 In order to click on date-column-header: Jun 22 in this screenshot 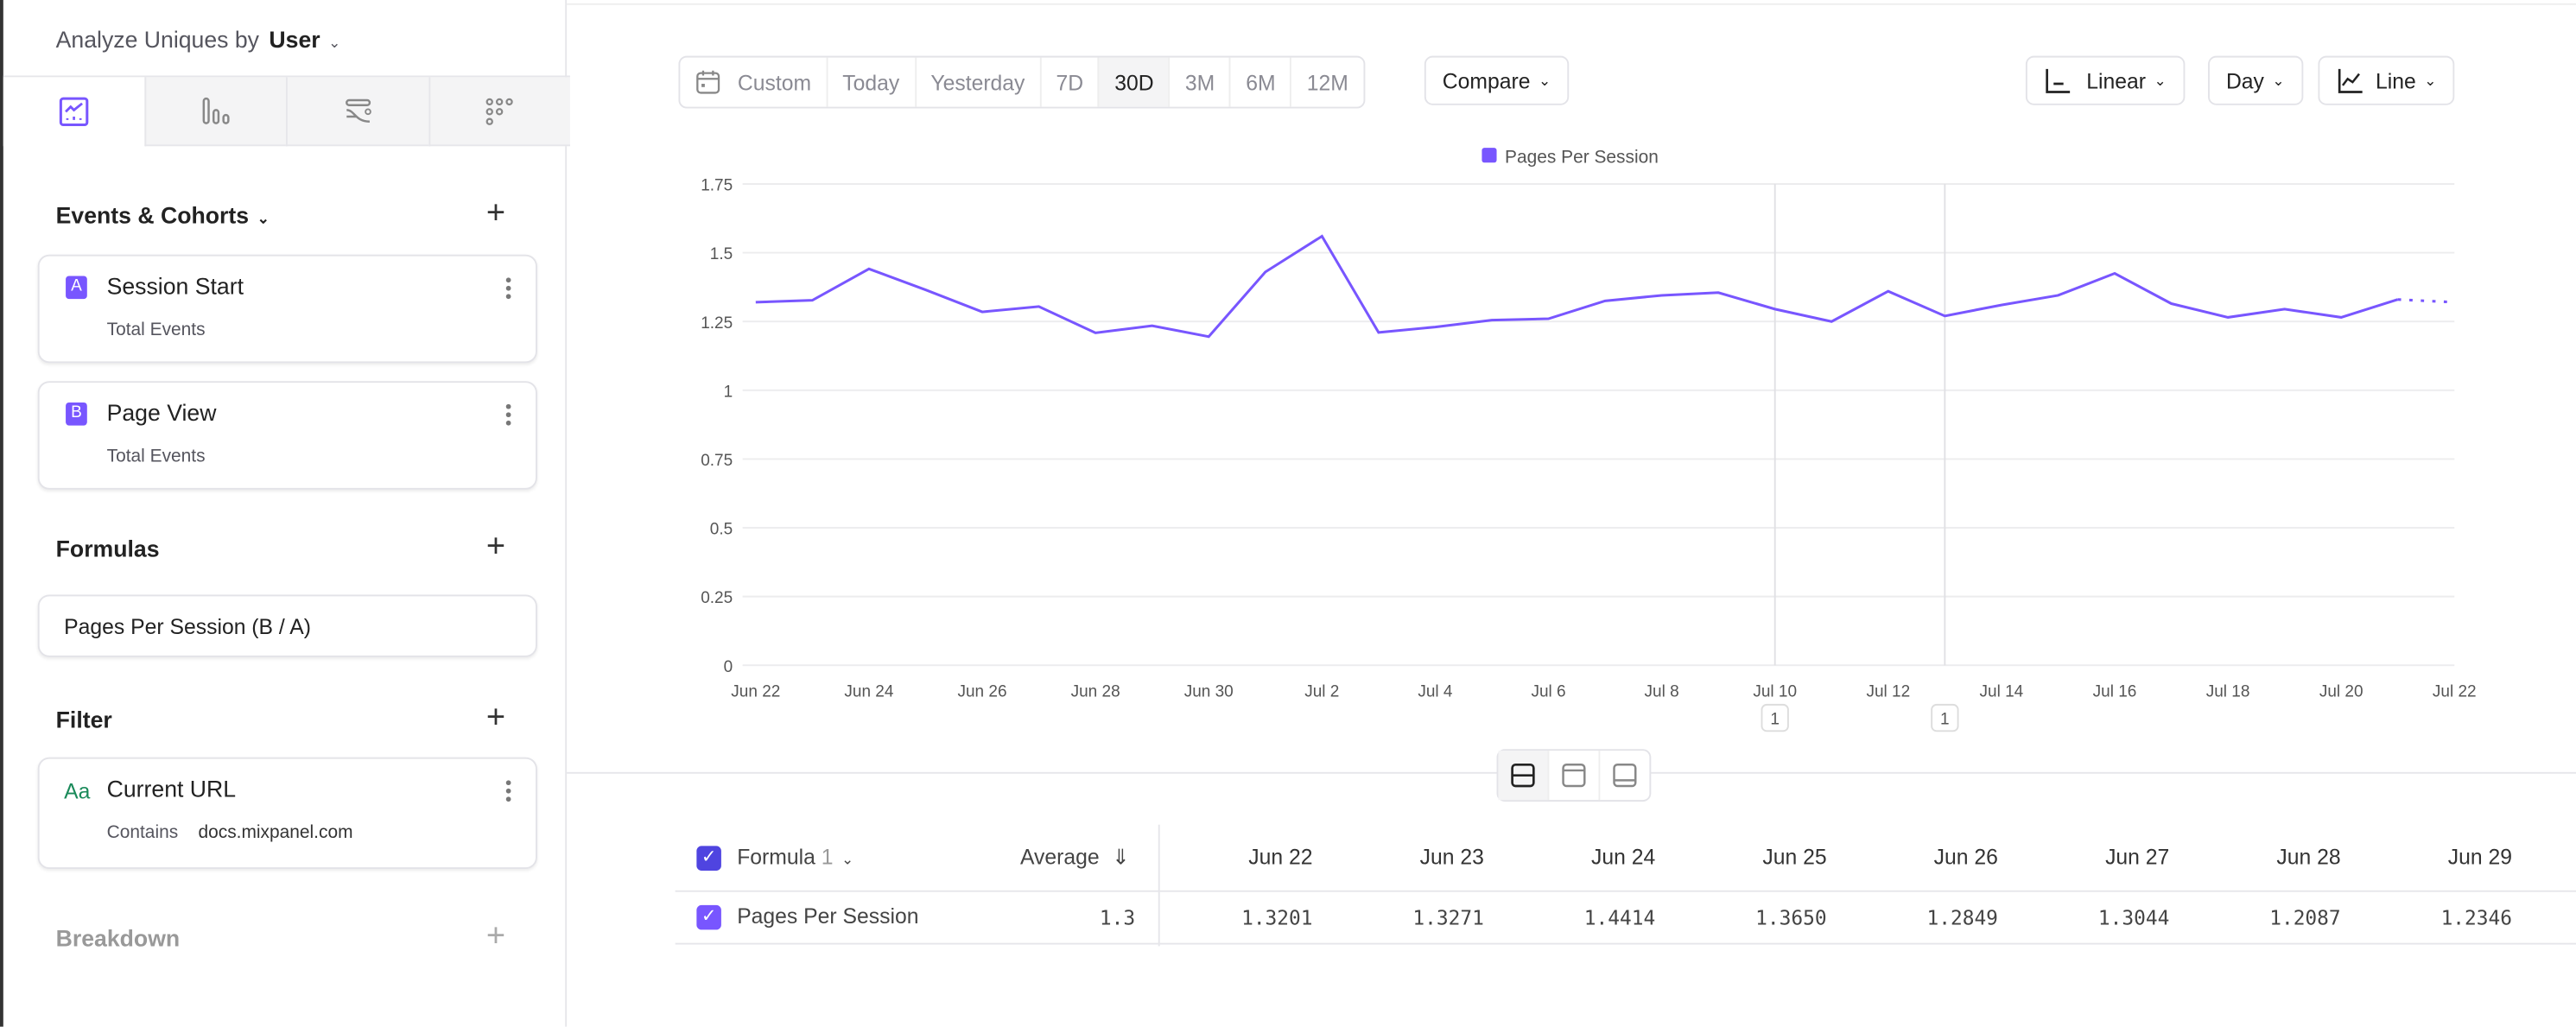, I will do `click(1280, 857)`.